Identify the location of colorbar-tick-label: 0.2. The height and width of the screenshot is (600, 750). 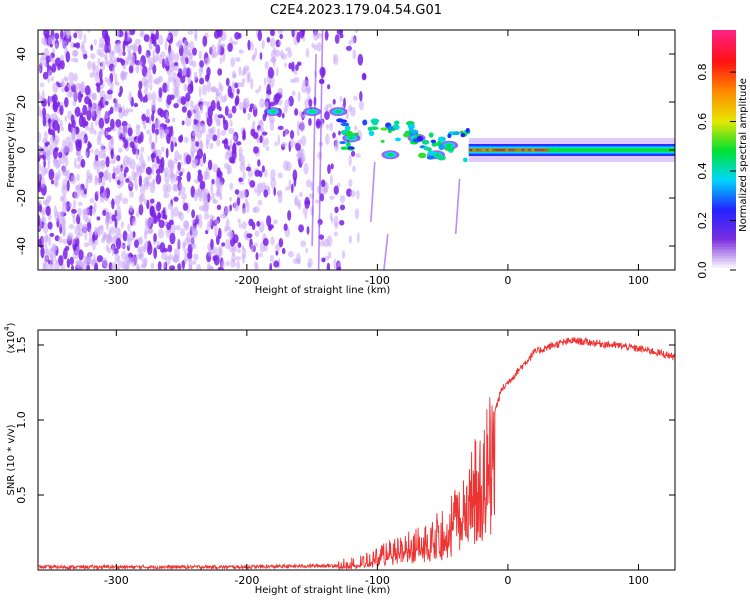
(702, 221).